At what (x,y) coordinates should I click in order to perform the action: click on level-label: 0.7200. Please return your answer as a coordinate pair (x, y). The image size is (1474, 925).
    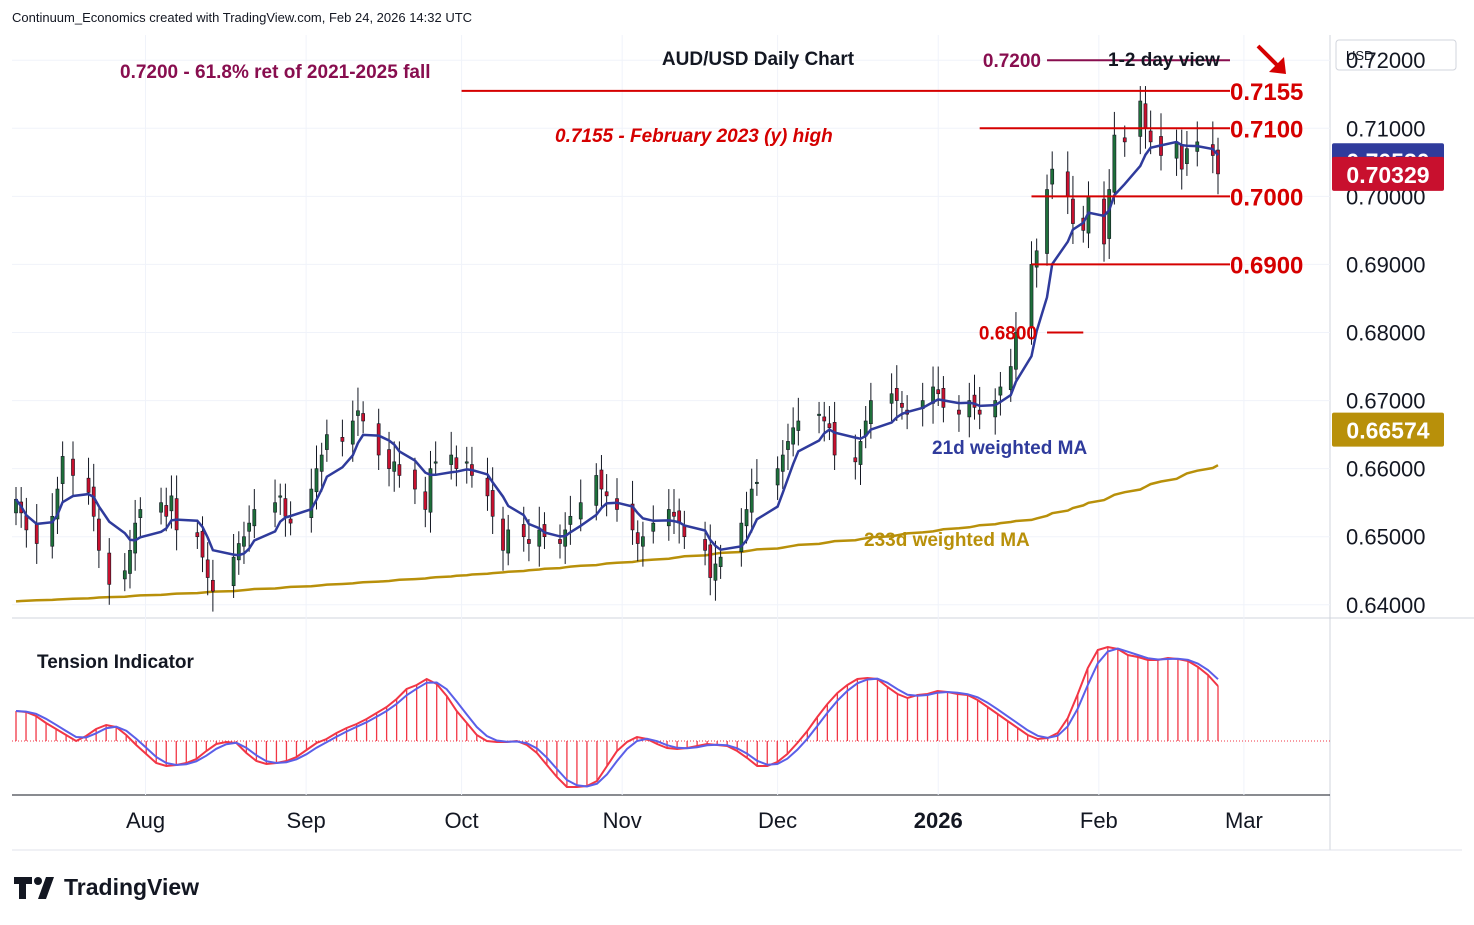
    Looking at the image, I should click on (1012, 61).